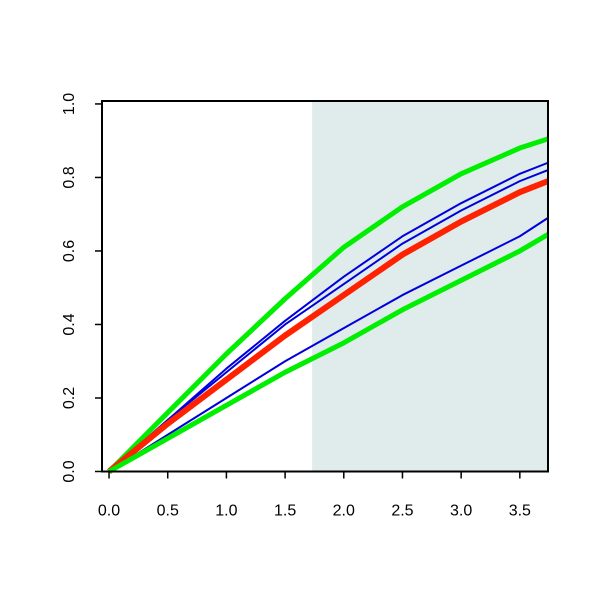 The width and height of the screenshot is (600, 605). Describe the element at coordinates (520, 511) in the screenshot. I see `x-tick-label: 3.5` at that location.